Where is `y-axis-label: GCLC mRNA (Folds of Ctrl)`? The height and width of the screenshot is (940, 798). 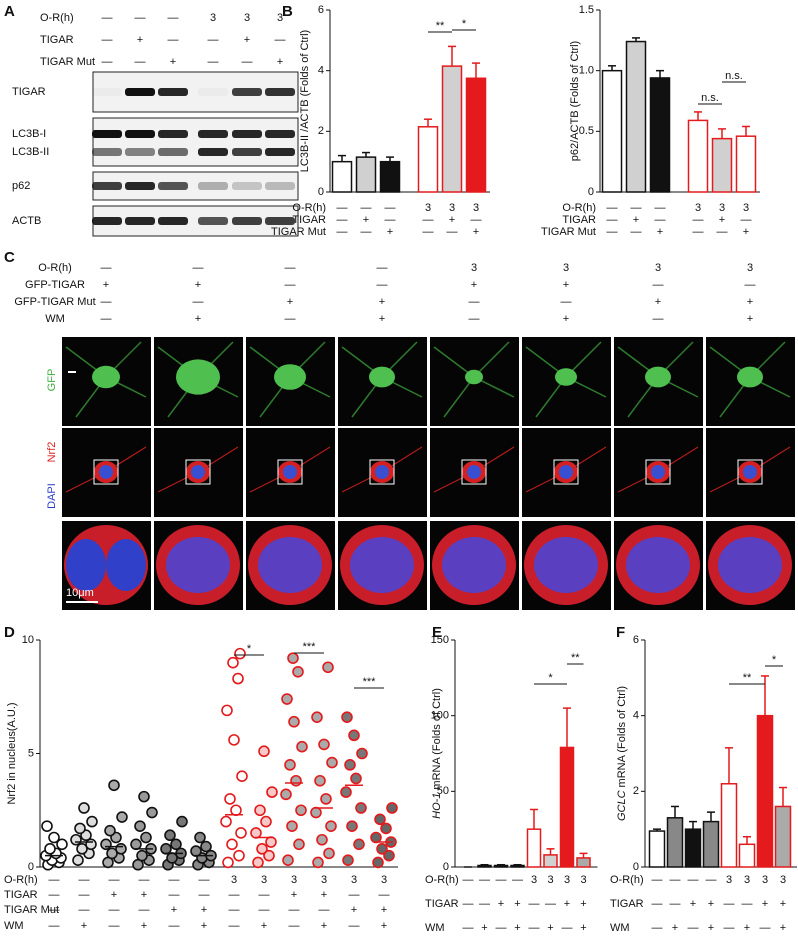 y-axis-label: GCLC mRNA (Folds of Ctrl) is located at coordinates (622, 753).